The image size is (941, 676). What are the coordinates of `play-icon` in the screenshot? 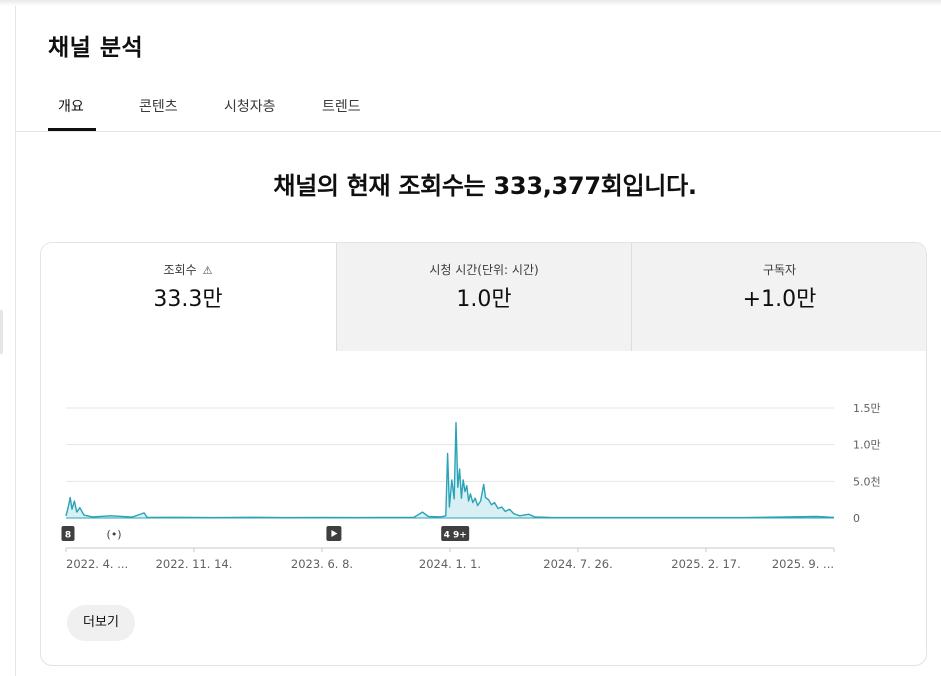 It's located at (334, 533).